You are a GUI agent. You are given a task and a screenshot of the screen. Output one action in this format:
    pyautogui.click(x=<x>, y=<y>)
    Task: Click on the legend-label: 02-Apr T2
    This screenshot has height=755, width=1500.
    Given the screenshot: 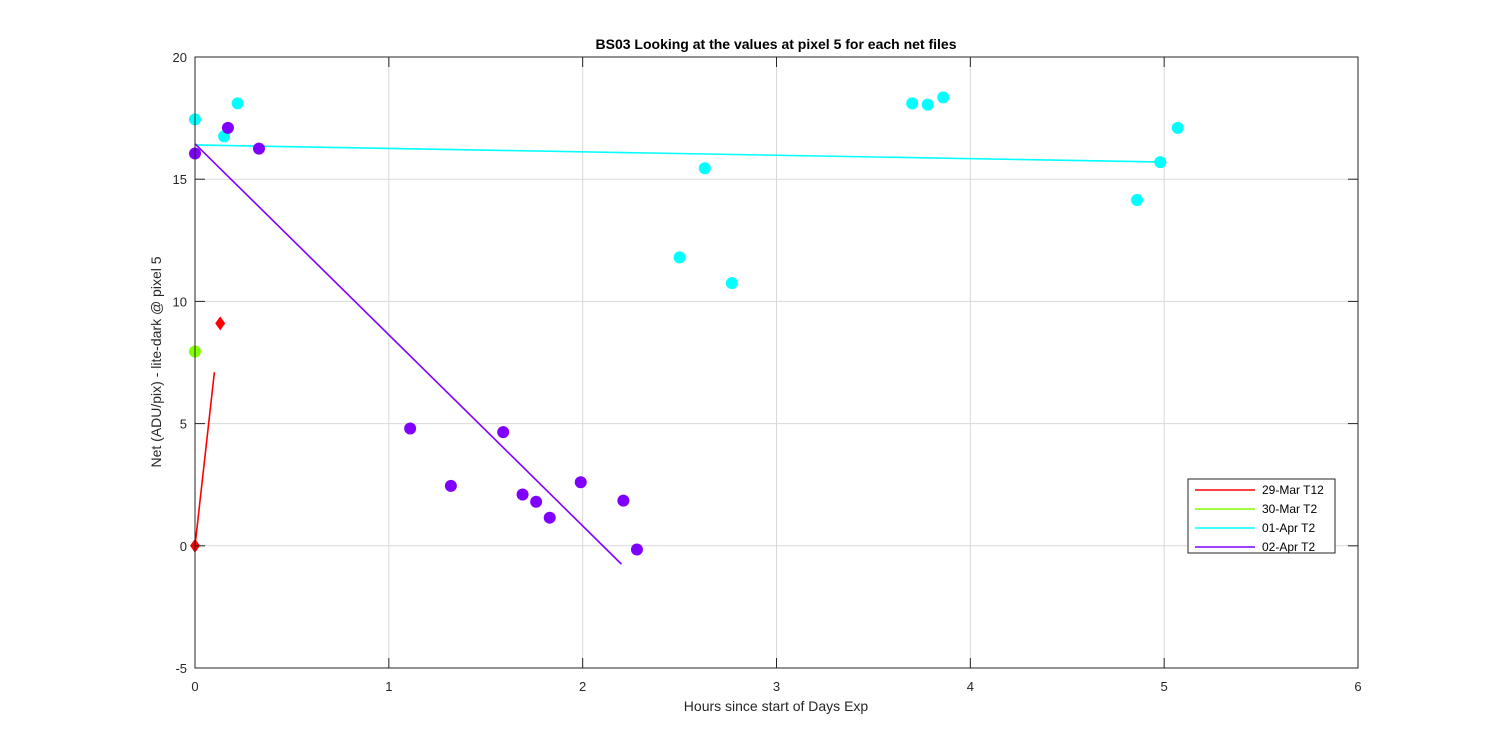 What is the action you would take?
    pyautogui.click(x=1288, y=547)
    